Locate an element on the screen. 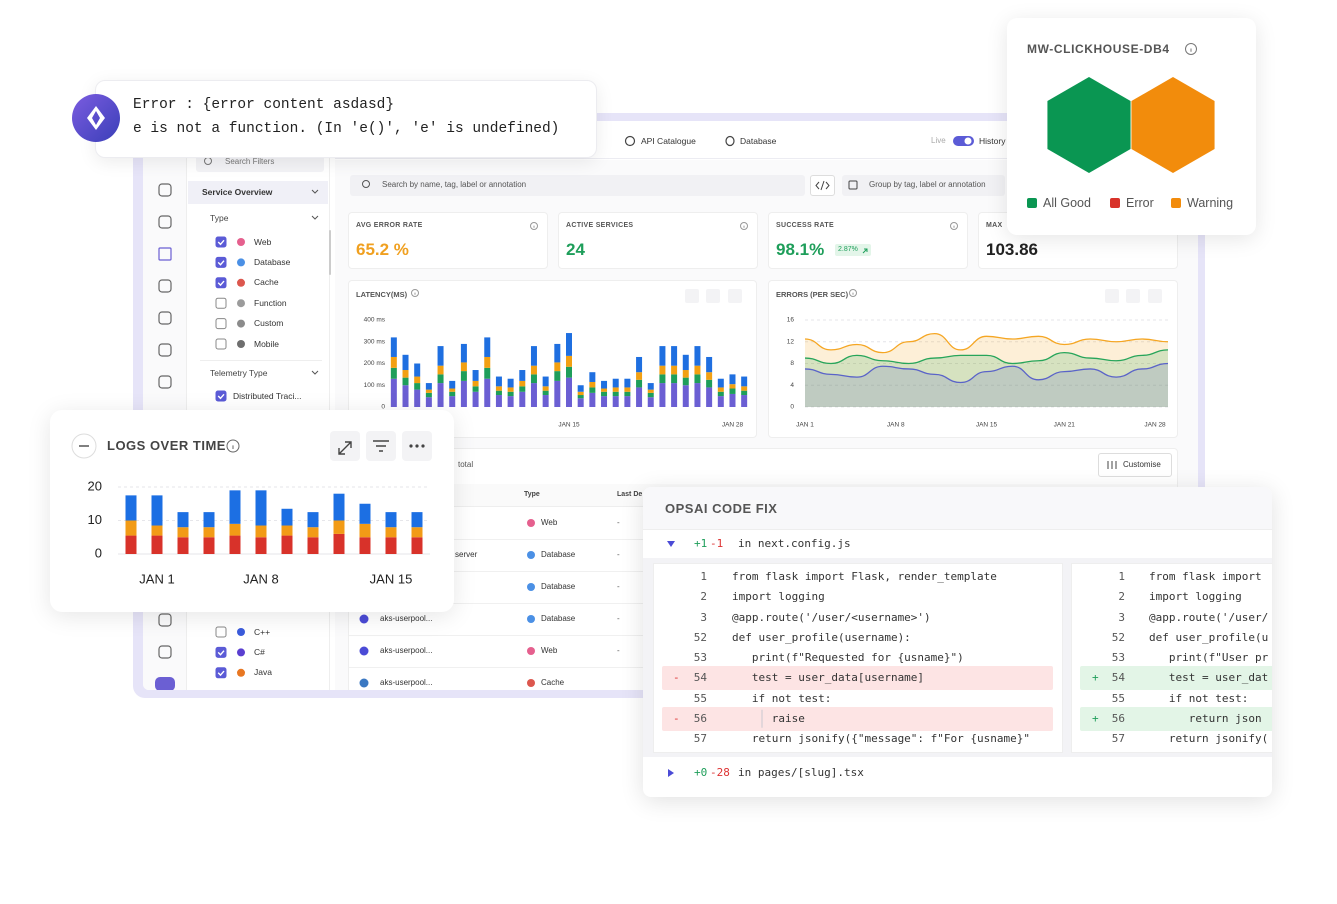 This screenshot has height=904, width=1337. live-toggle is located at coordinates (963, 141).